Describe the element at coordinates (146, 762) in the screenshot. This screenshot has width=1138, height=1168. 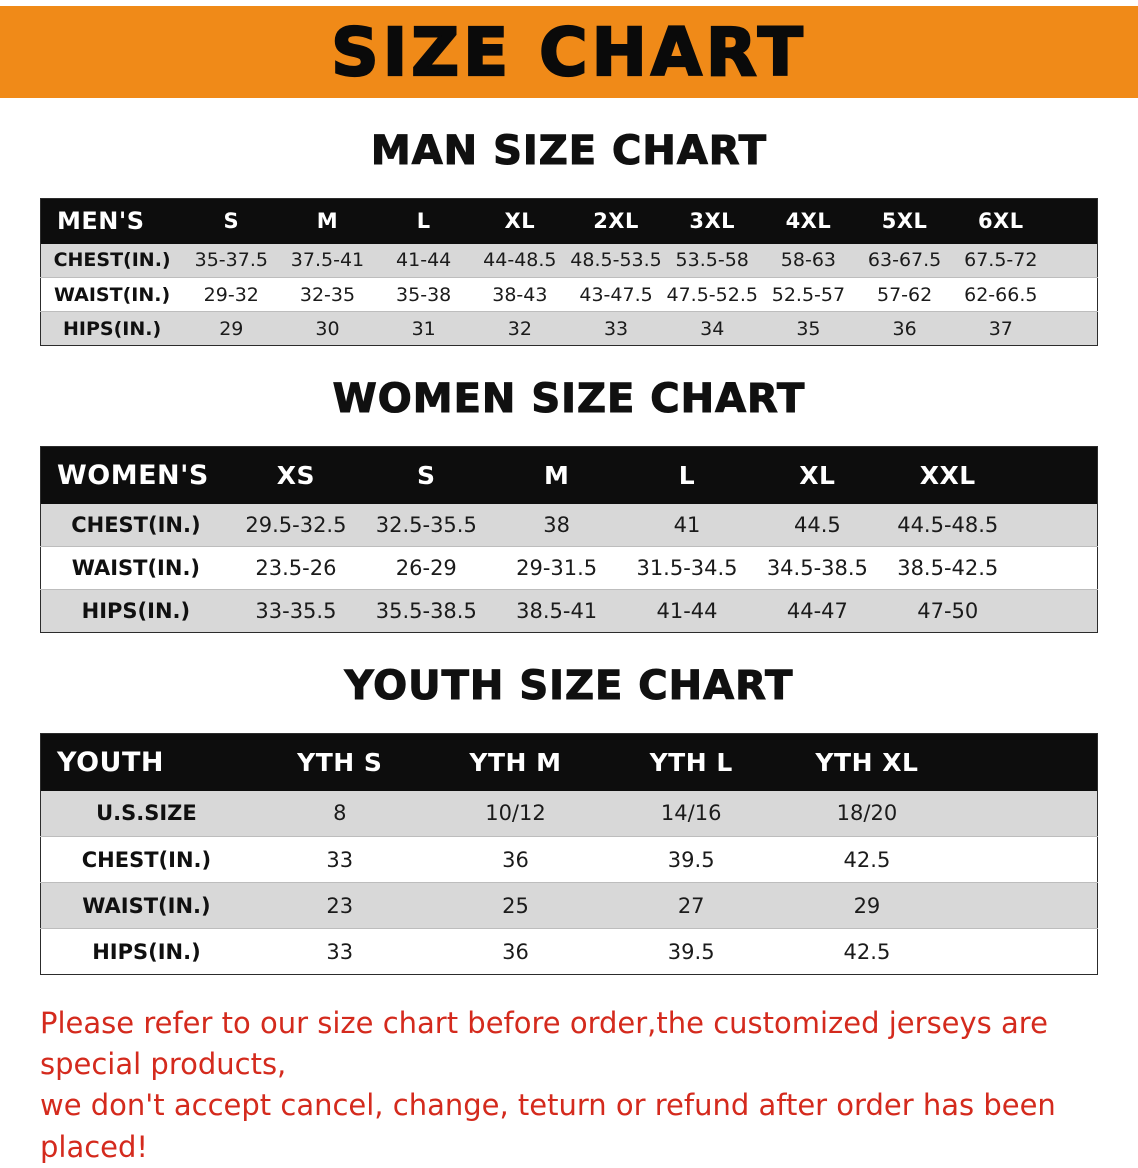
I see `table-corner-header: YOUTH` at that location.